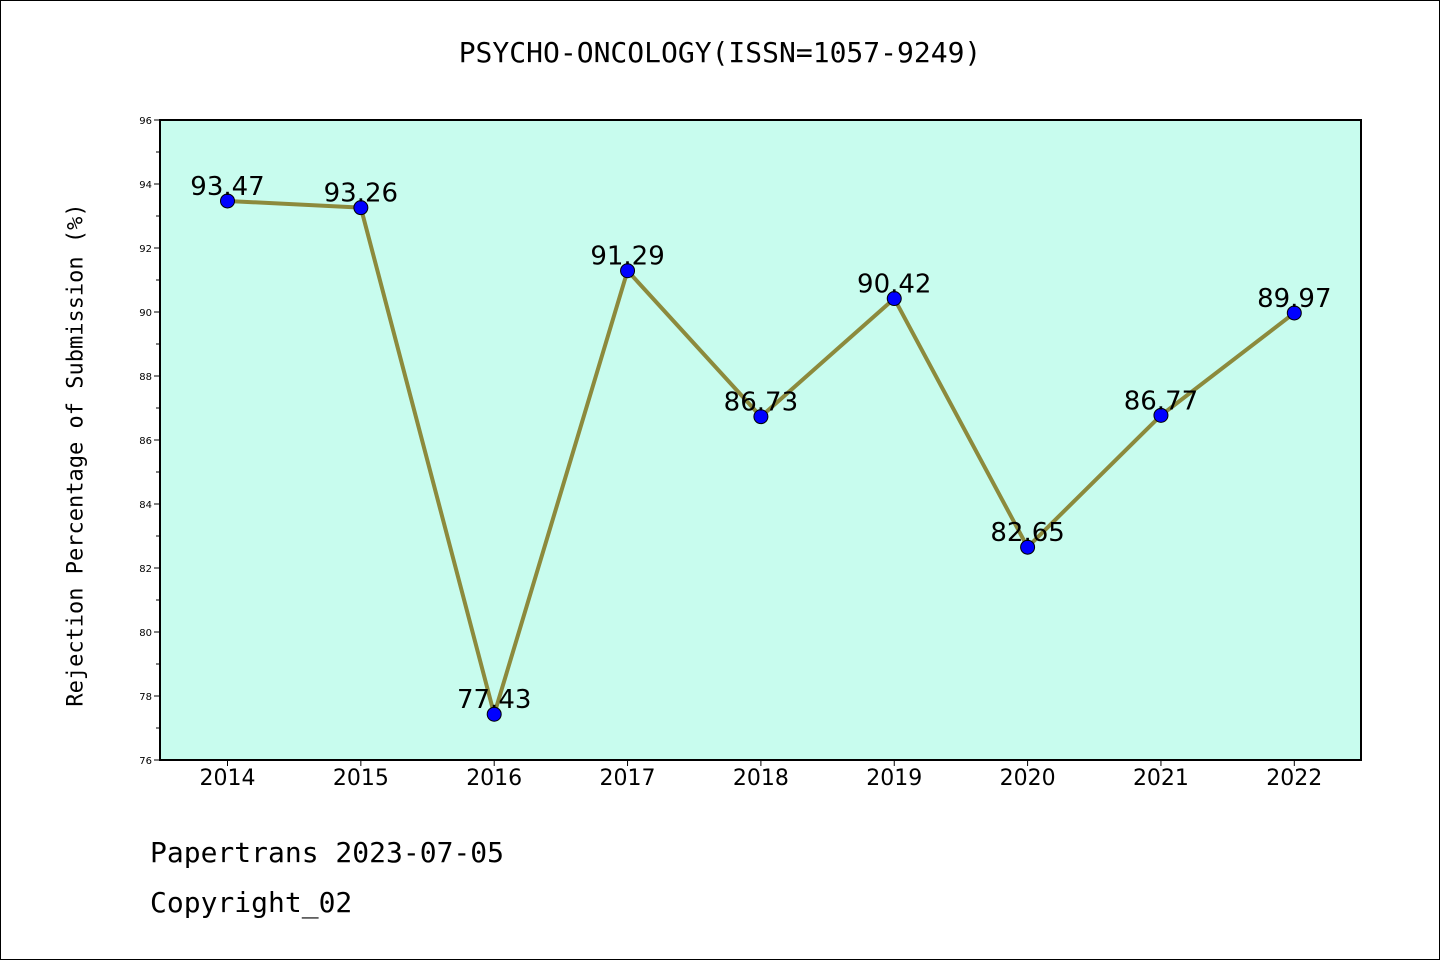 This screenshot has width=1440, height=960. What do you see at coordinates (251, 902) in the screenshot?
I see `footer-copyright: Copyright_02` at bounding box center [251, 902].